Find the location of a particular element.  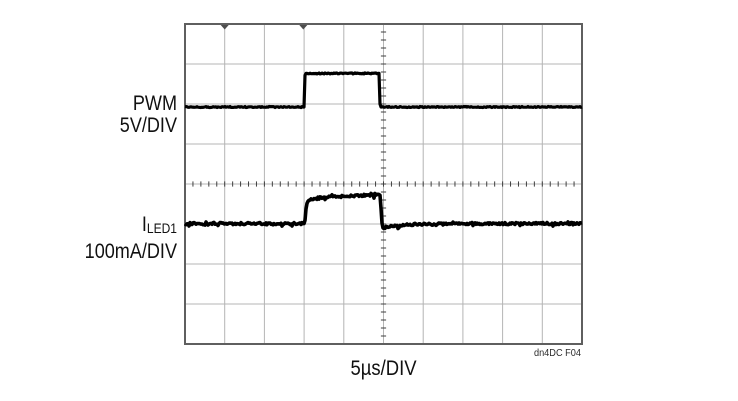

iled-trace-label: ILED1 100mA/DIV is located at coordinates (101, 238).